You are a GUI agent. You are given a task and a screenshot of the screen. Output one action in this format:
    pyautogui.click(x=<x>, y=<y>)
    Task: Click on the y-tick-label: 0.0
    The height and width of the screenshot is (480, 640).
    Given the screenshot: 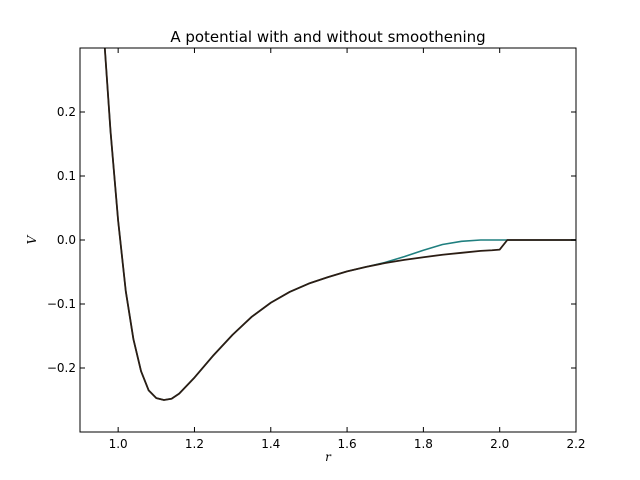 What is the action you would take?
    pyautogui.click(x=66, y=240)
    